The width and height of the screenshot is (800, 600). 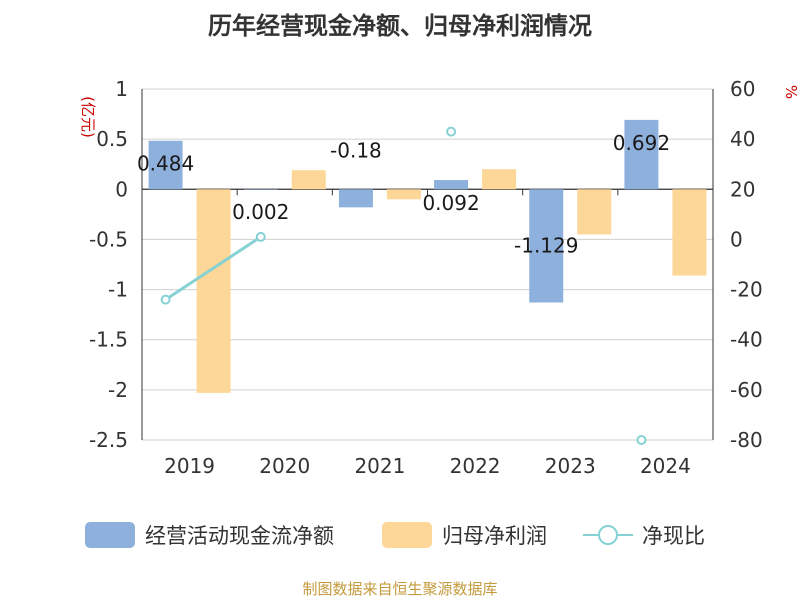 What do you see at coordinates (284, 466) in the screenshot?
I see `x-axis-tick-label: 2020` at bounding box center [284, 466].